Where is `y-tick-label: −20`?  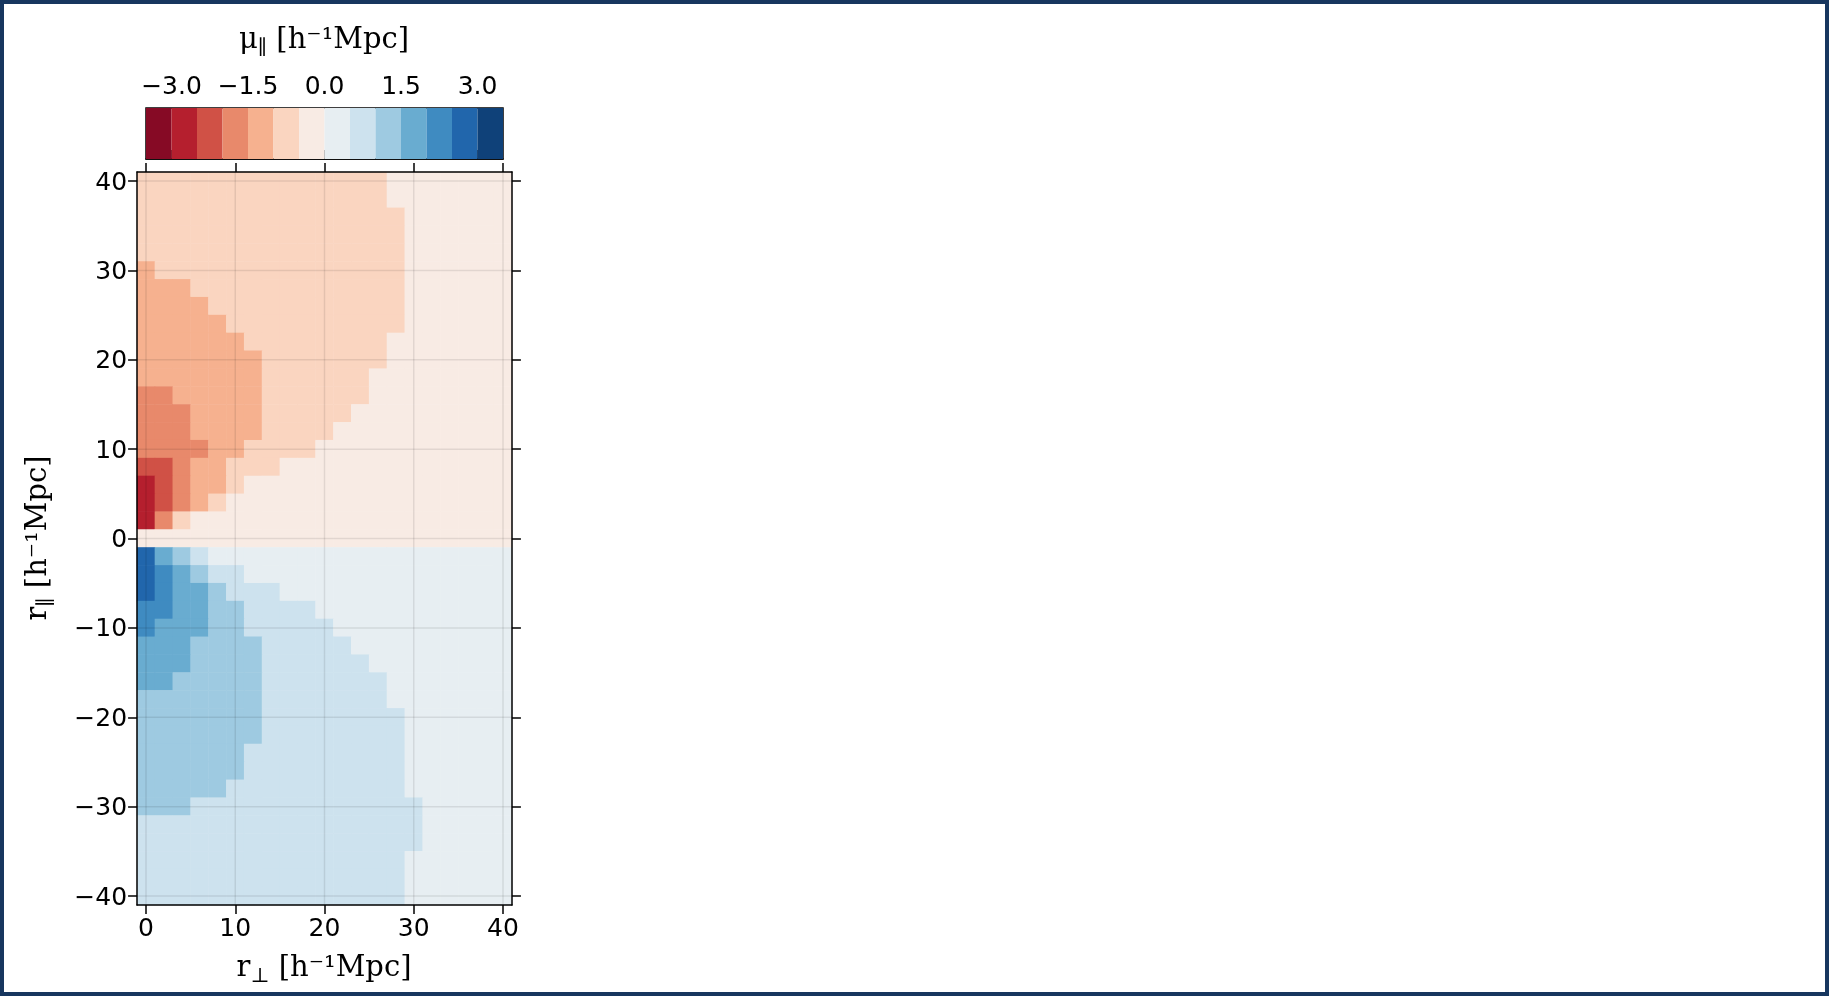
y-tick-label: −20 is located at coordinates (101, 717).